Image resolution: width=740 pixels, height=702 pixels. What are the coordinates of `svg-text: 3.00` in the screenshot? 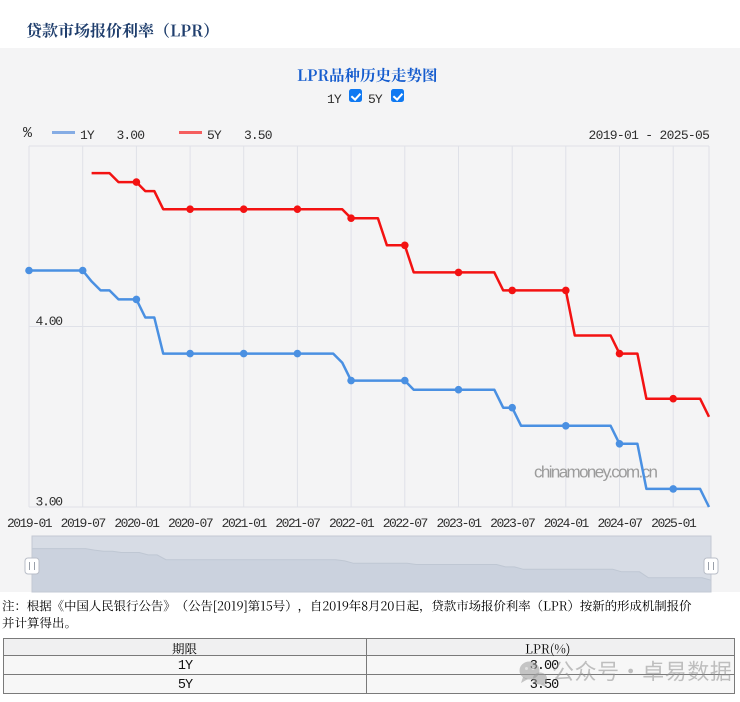 It's located at (49, 502).